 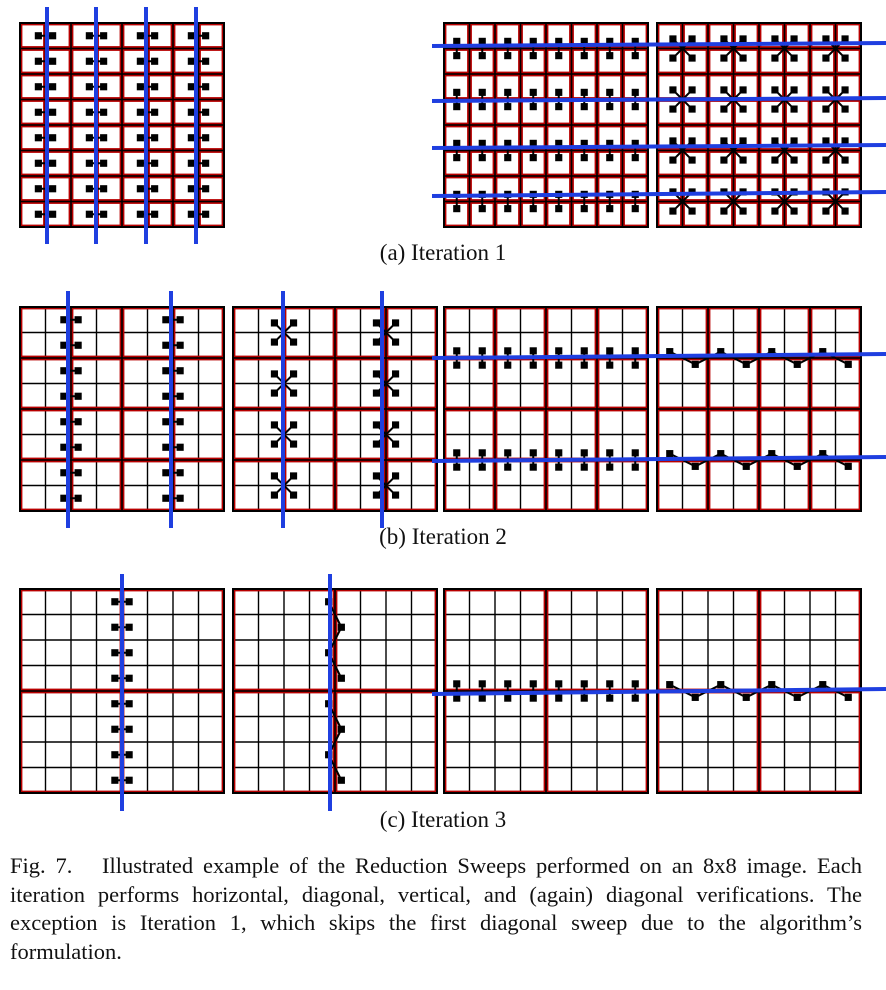 What do you see at coordinates (443, 536) in the screenshot?
I see `subcaption-b: (b) Iteration 2` at bounding box center [443, 536].